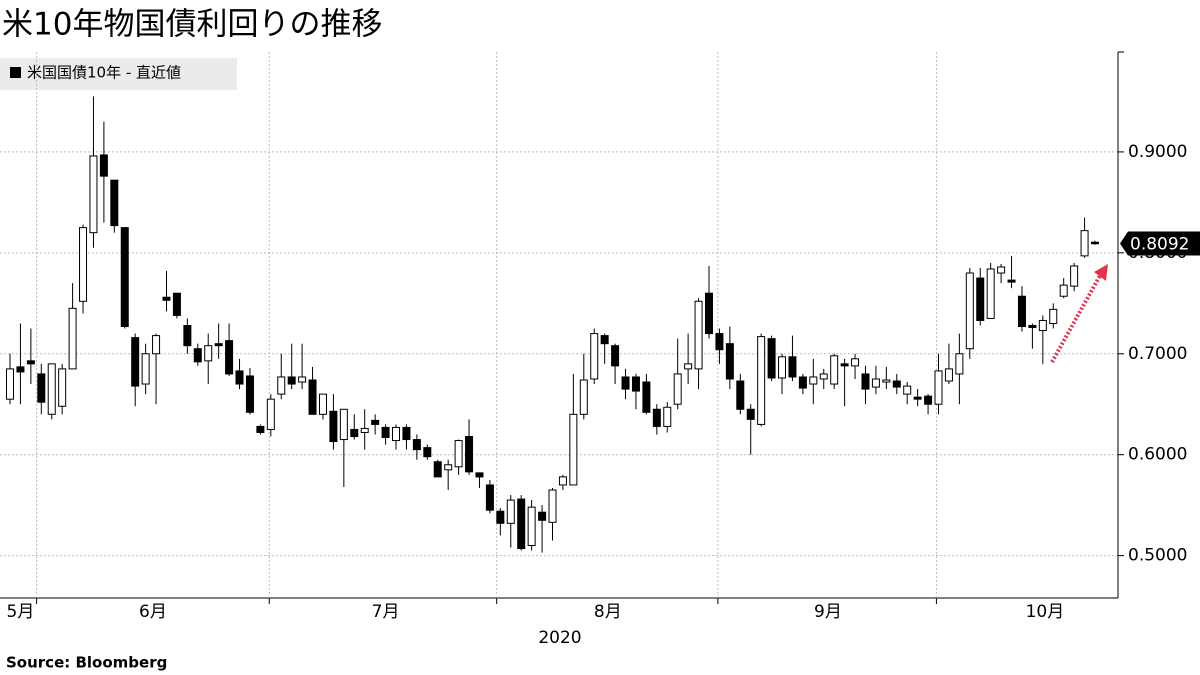  Describe the element at coordinates (1101, 272) in the screenshot. I see `annotation-arrowhead` at that location.